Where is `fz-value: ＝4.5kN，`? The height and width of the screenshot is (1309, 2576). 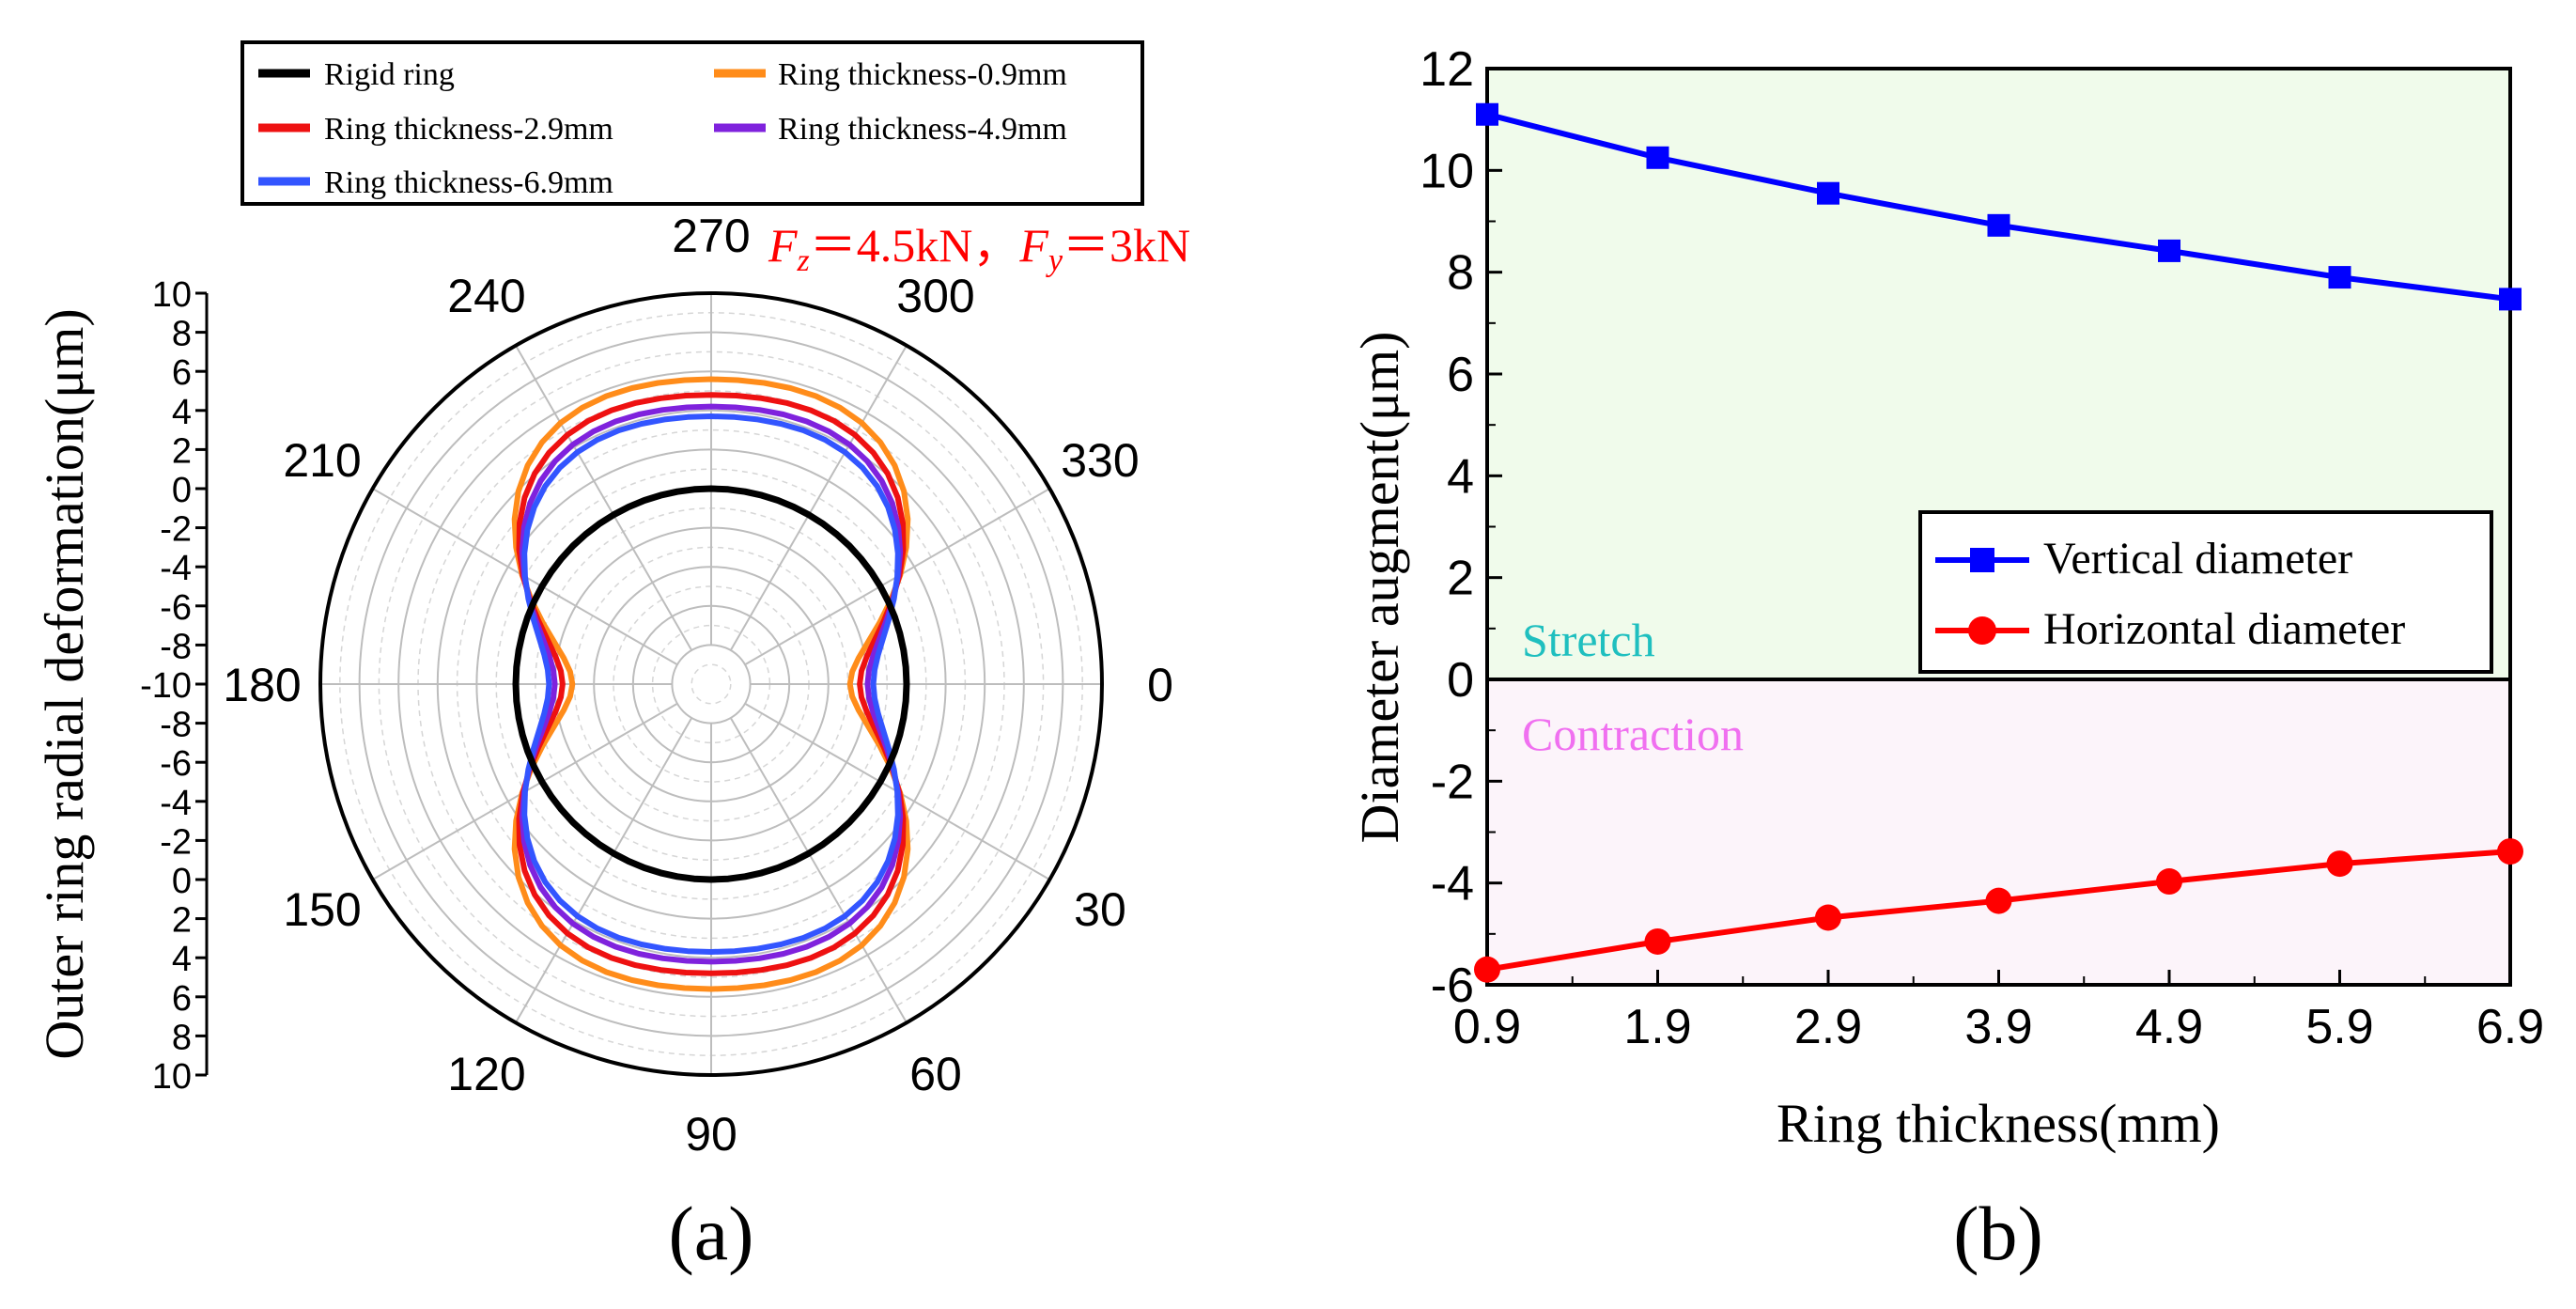
fz-value: ＝4.5kN， is located at coordinates (915, 245).